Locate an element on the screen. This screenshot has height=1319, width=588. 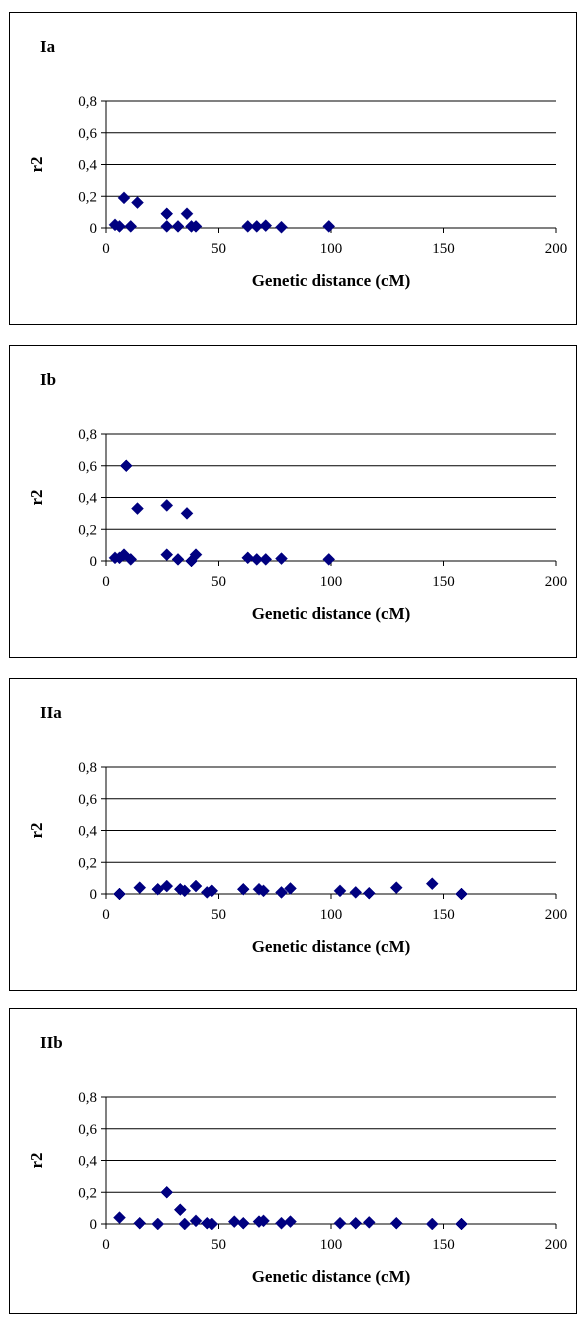
chart-title: IIb is located at coordinates (51, 1042).